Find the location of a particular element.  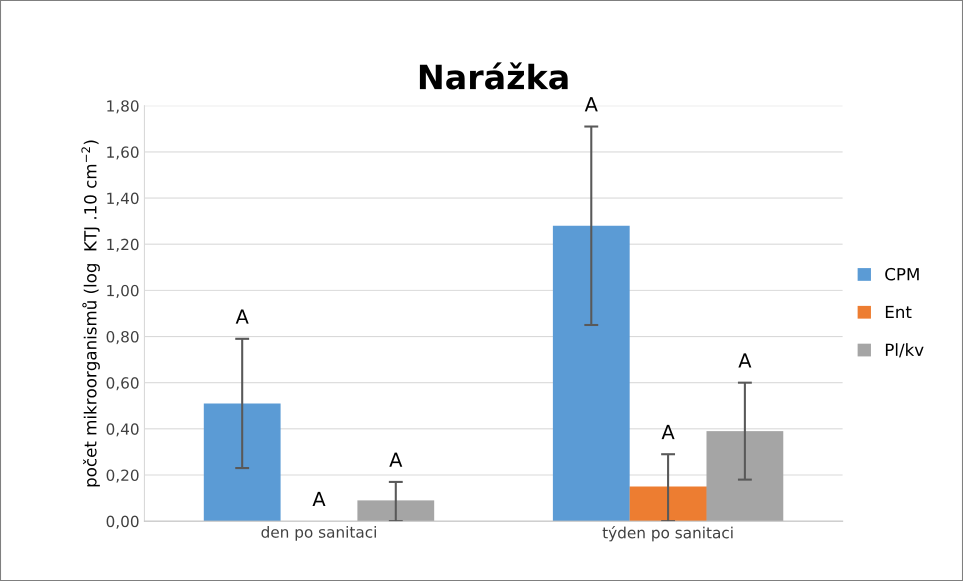

x-tick-label: den po sanitaci is located at coordinates (318, 533).